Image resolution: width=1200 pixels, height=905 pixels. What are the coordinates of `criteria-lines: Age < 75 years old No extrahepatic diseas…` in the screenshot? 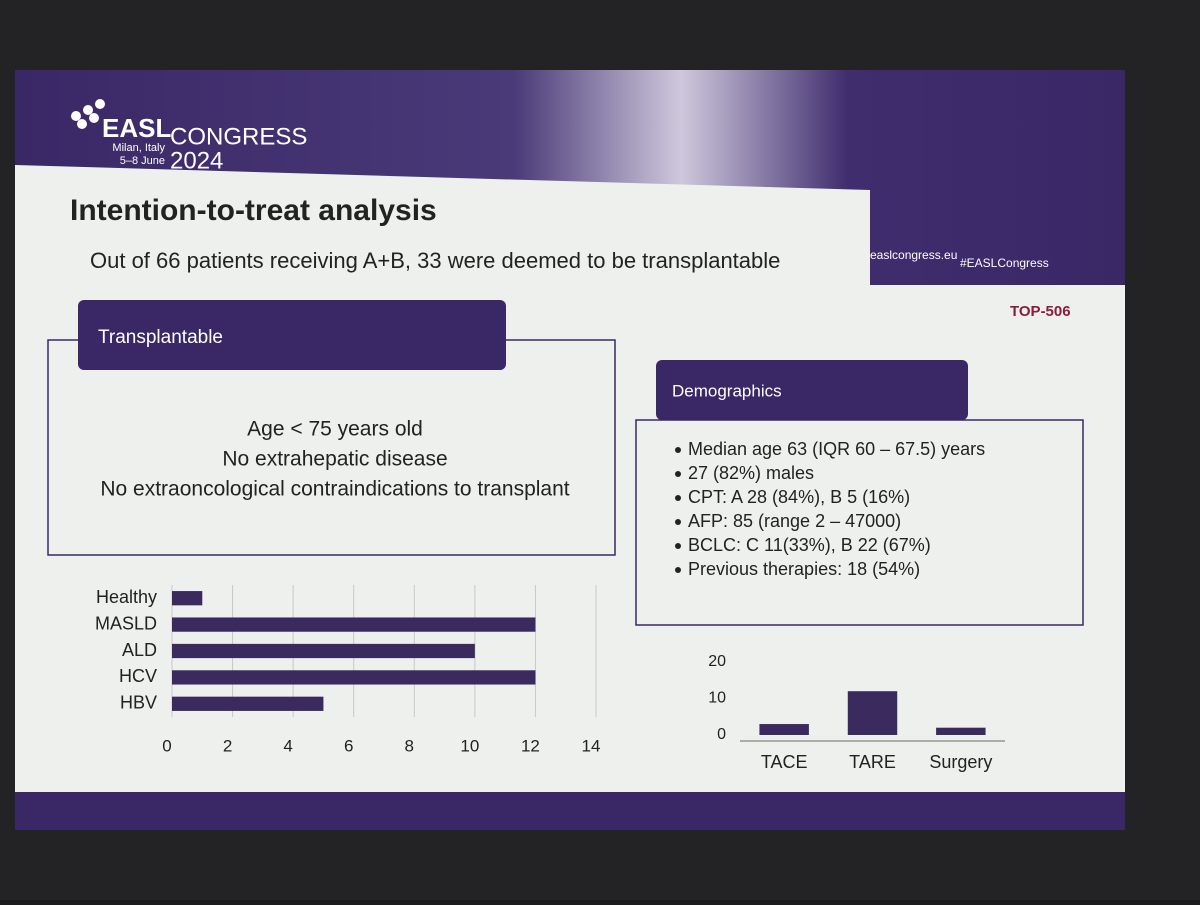 It's located at (334, 459).